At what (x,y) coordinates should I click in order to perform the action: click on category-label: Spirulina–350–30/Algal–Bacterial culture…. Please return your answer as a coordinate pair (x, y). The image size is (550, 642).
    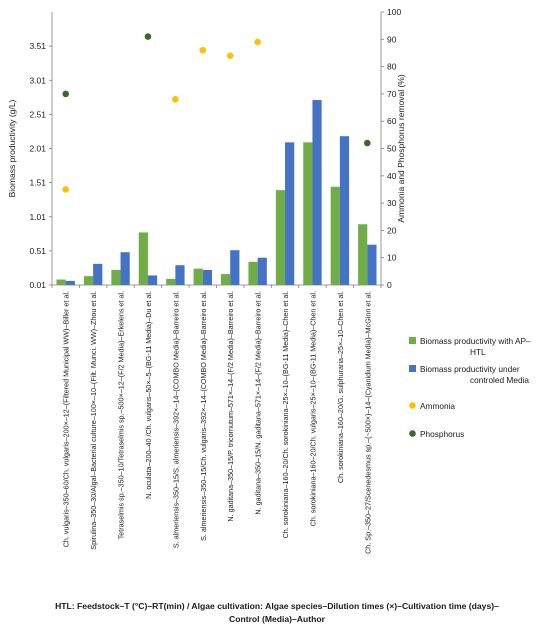
    Looking at the image, I should click on (93, 420).